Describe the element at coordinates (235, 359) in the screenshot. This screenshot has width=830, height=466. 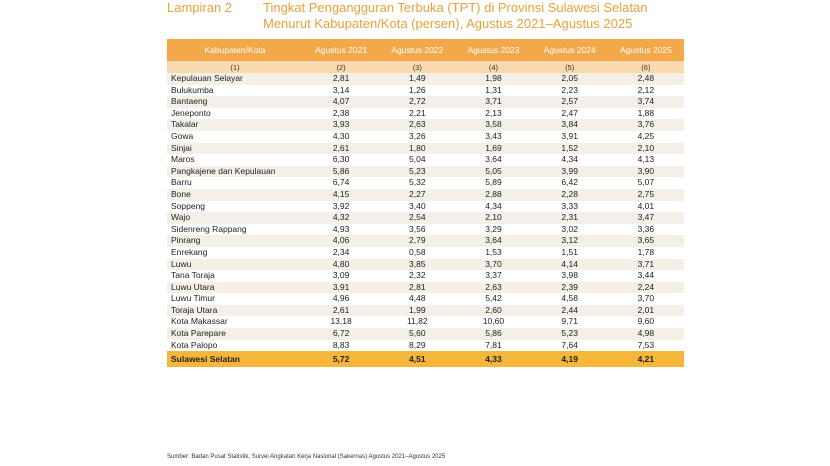
I see `total-region: Sulawesi Selatan` at that location.